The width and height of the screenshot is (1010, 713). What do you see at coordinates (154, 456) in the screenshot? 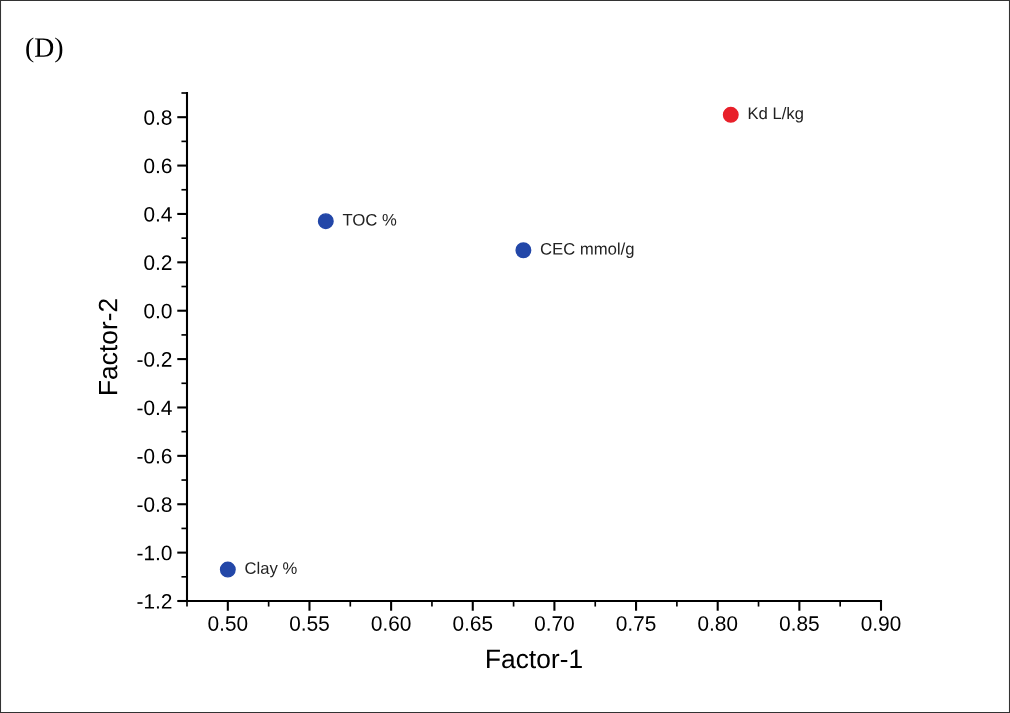
I see `y-tick-label: -0.6` at bounding box center [154, 456].